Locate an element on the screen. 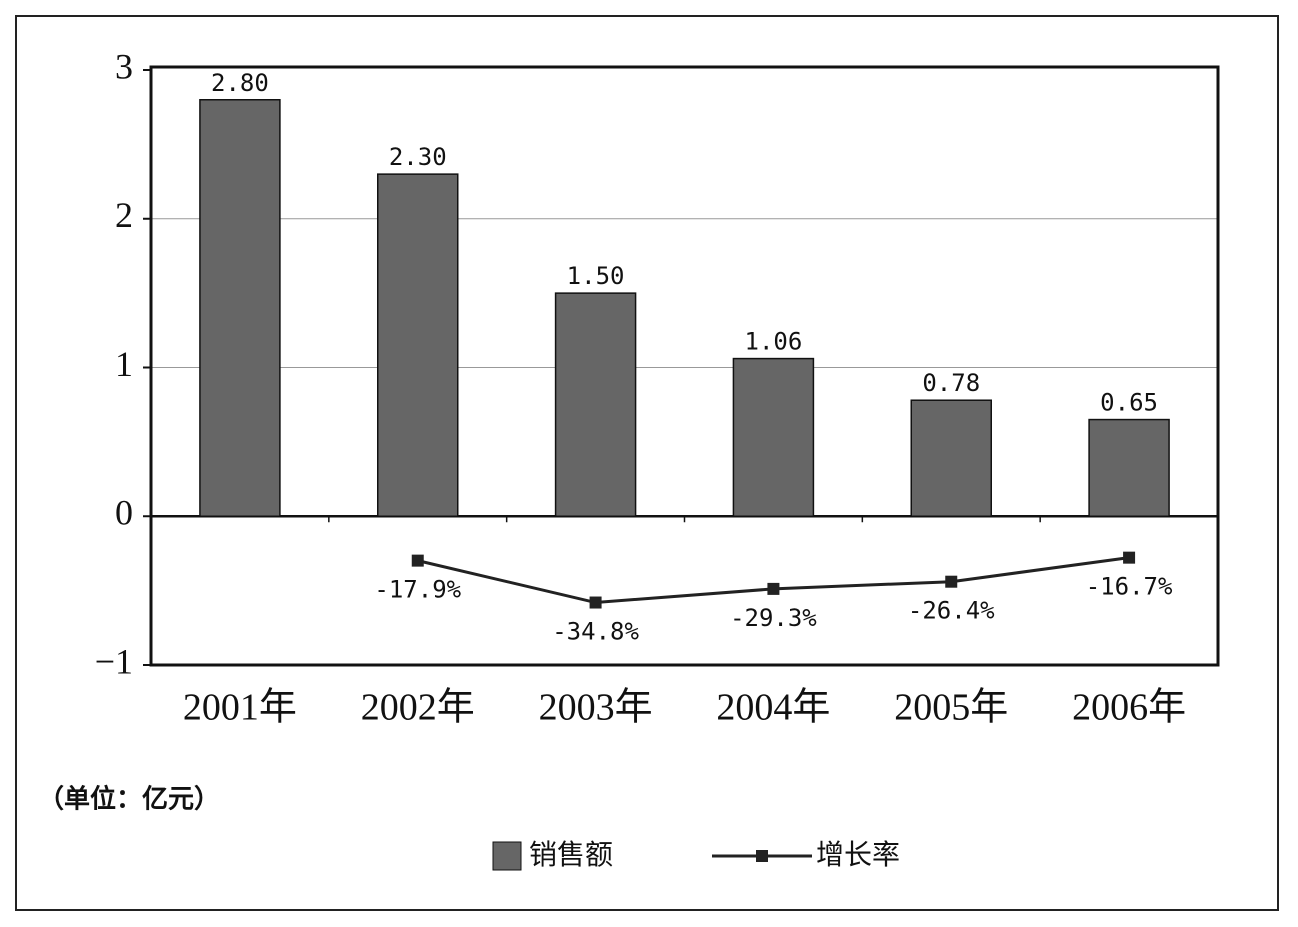 Image resolution: width=1298 pixels, height=927 pixels. x-tick-label: 2005年 is located at coordinates (951, 708).